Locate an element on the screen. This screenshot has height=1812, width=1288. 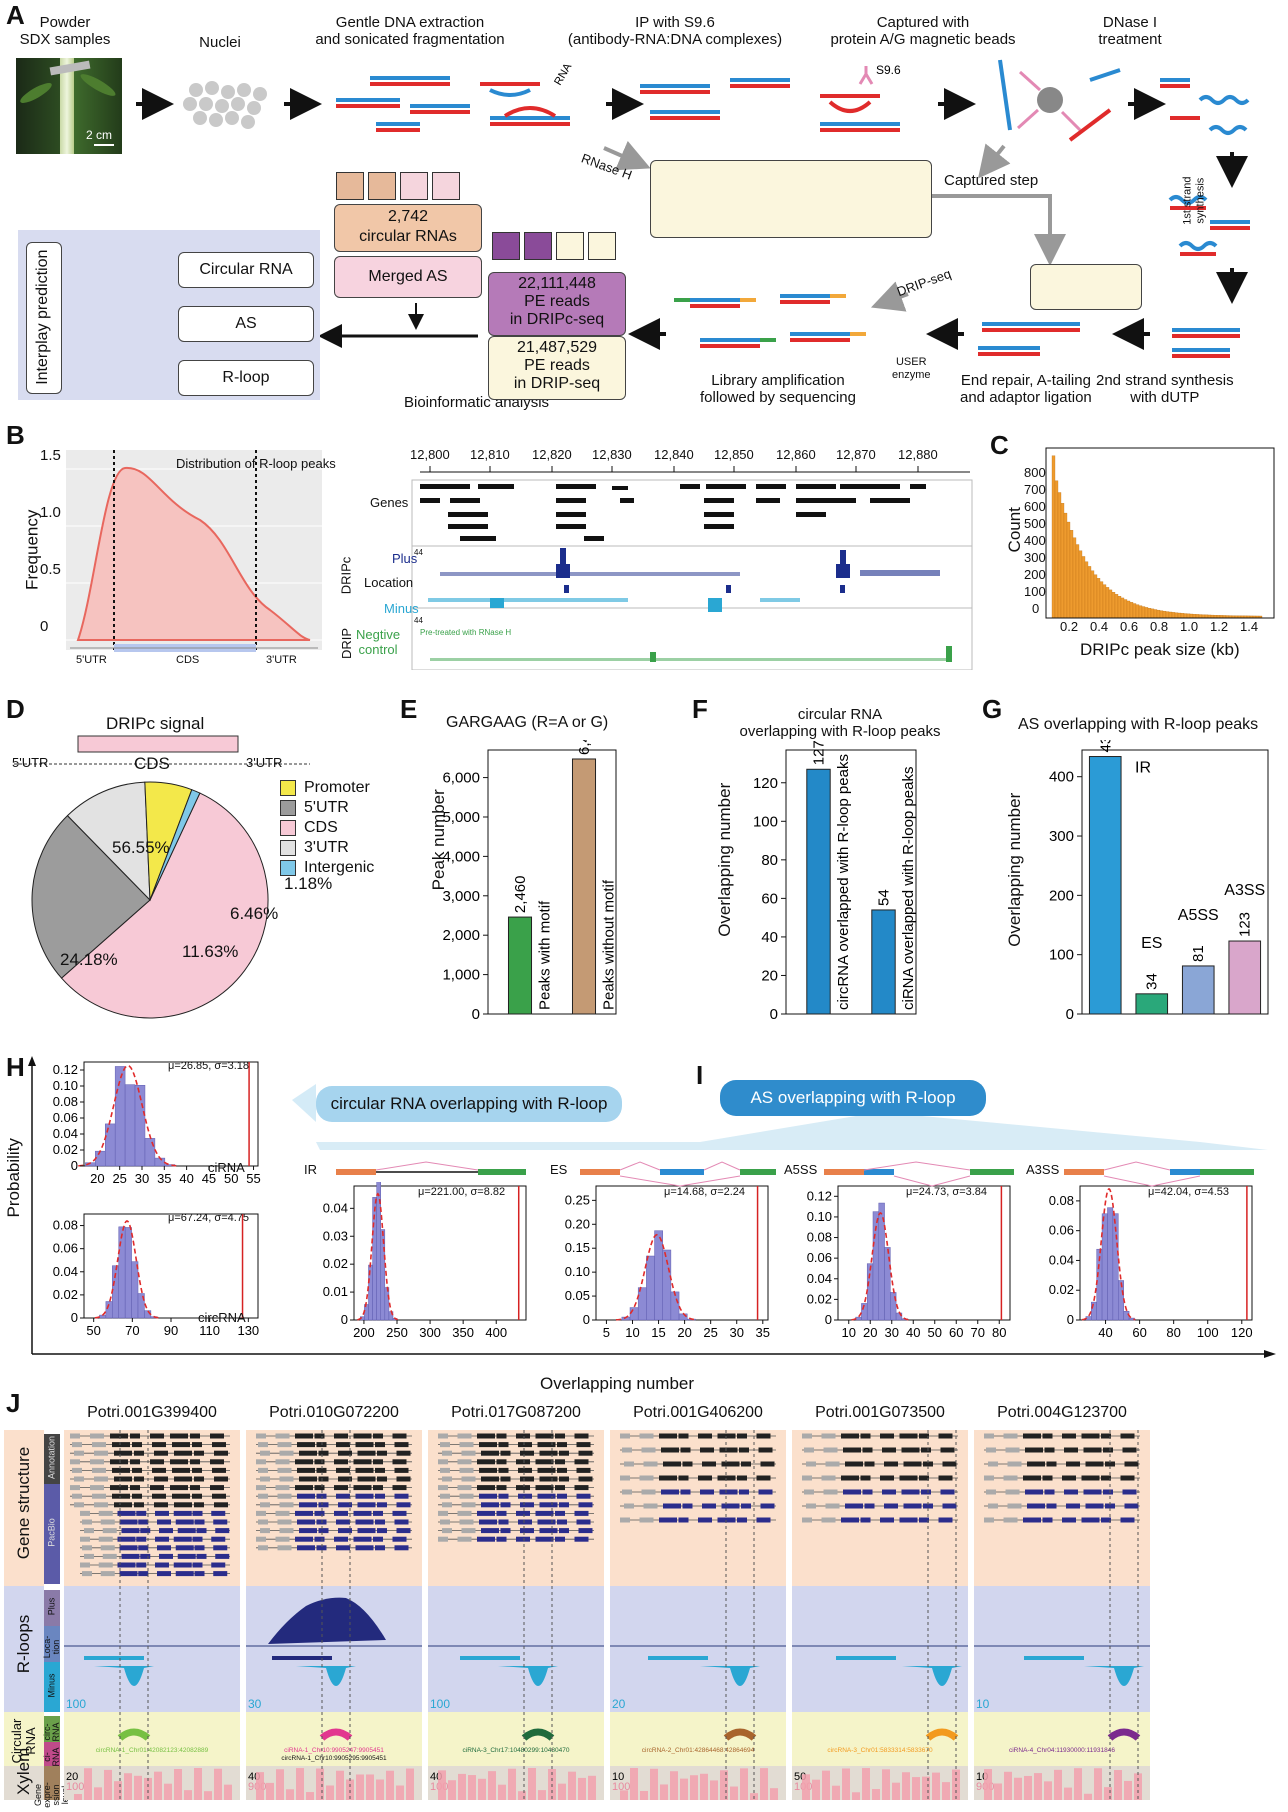
b-minus-label: Minus is located at coordinates (401, 608).